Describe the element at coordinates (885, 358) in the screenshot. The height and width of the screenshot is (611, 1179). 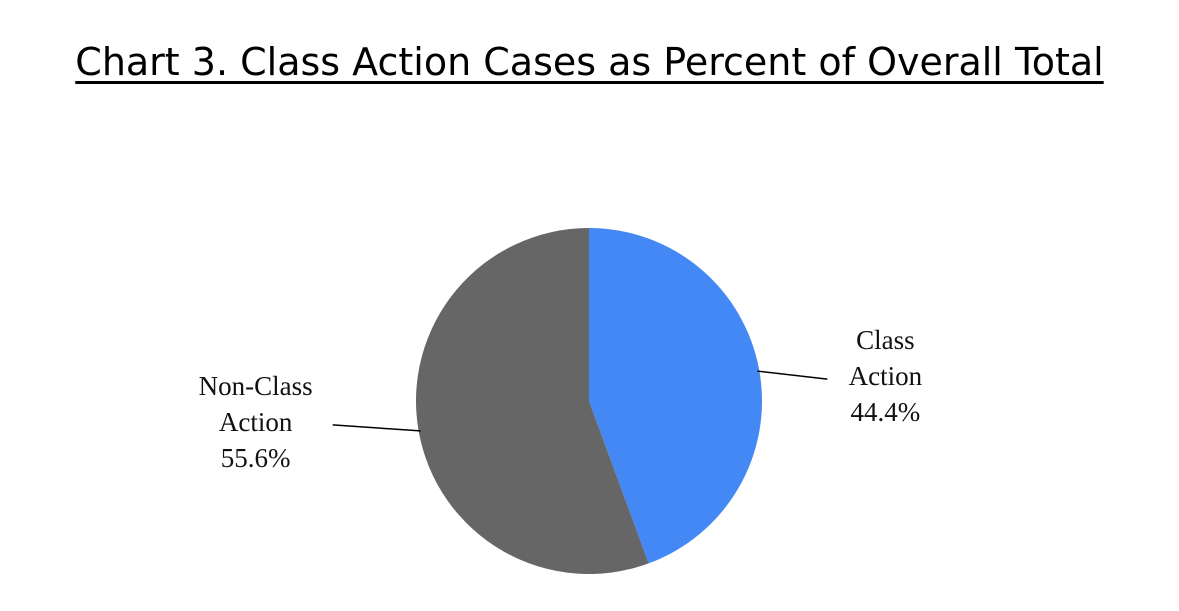
I see `slice-label: Class Action` at that location.